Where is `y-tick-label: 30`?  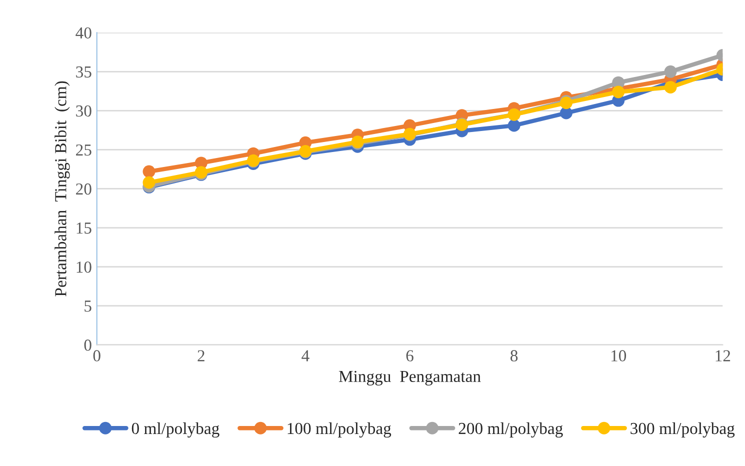 y-tick-label: 30 is located at coordinates (84, 111).